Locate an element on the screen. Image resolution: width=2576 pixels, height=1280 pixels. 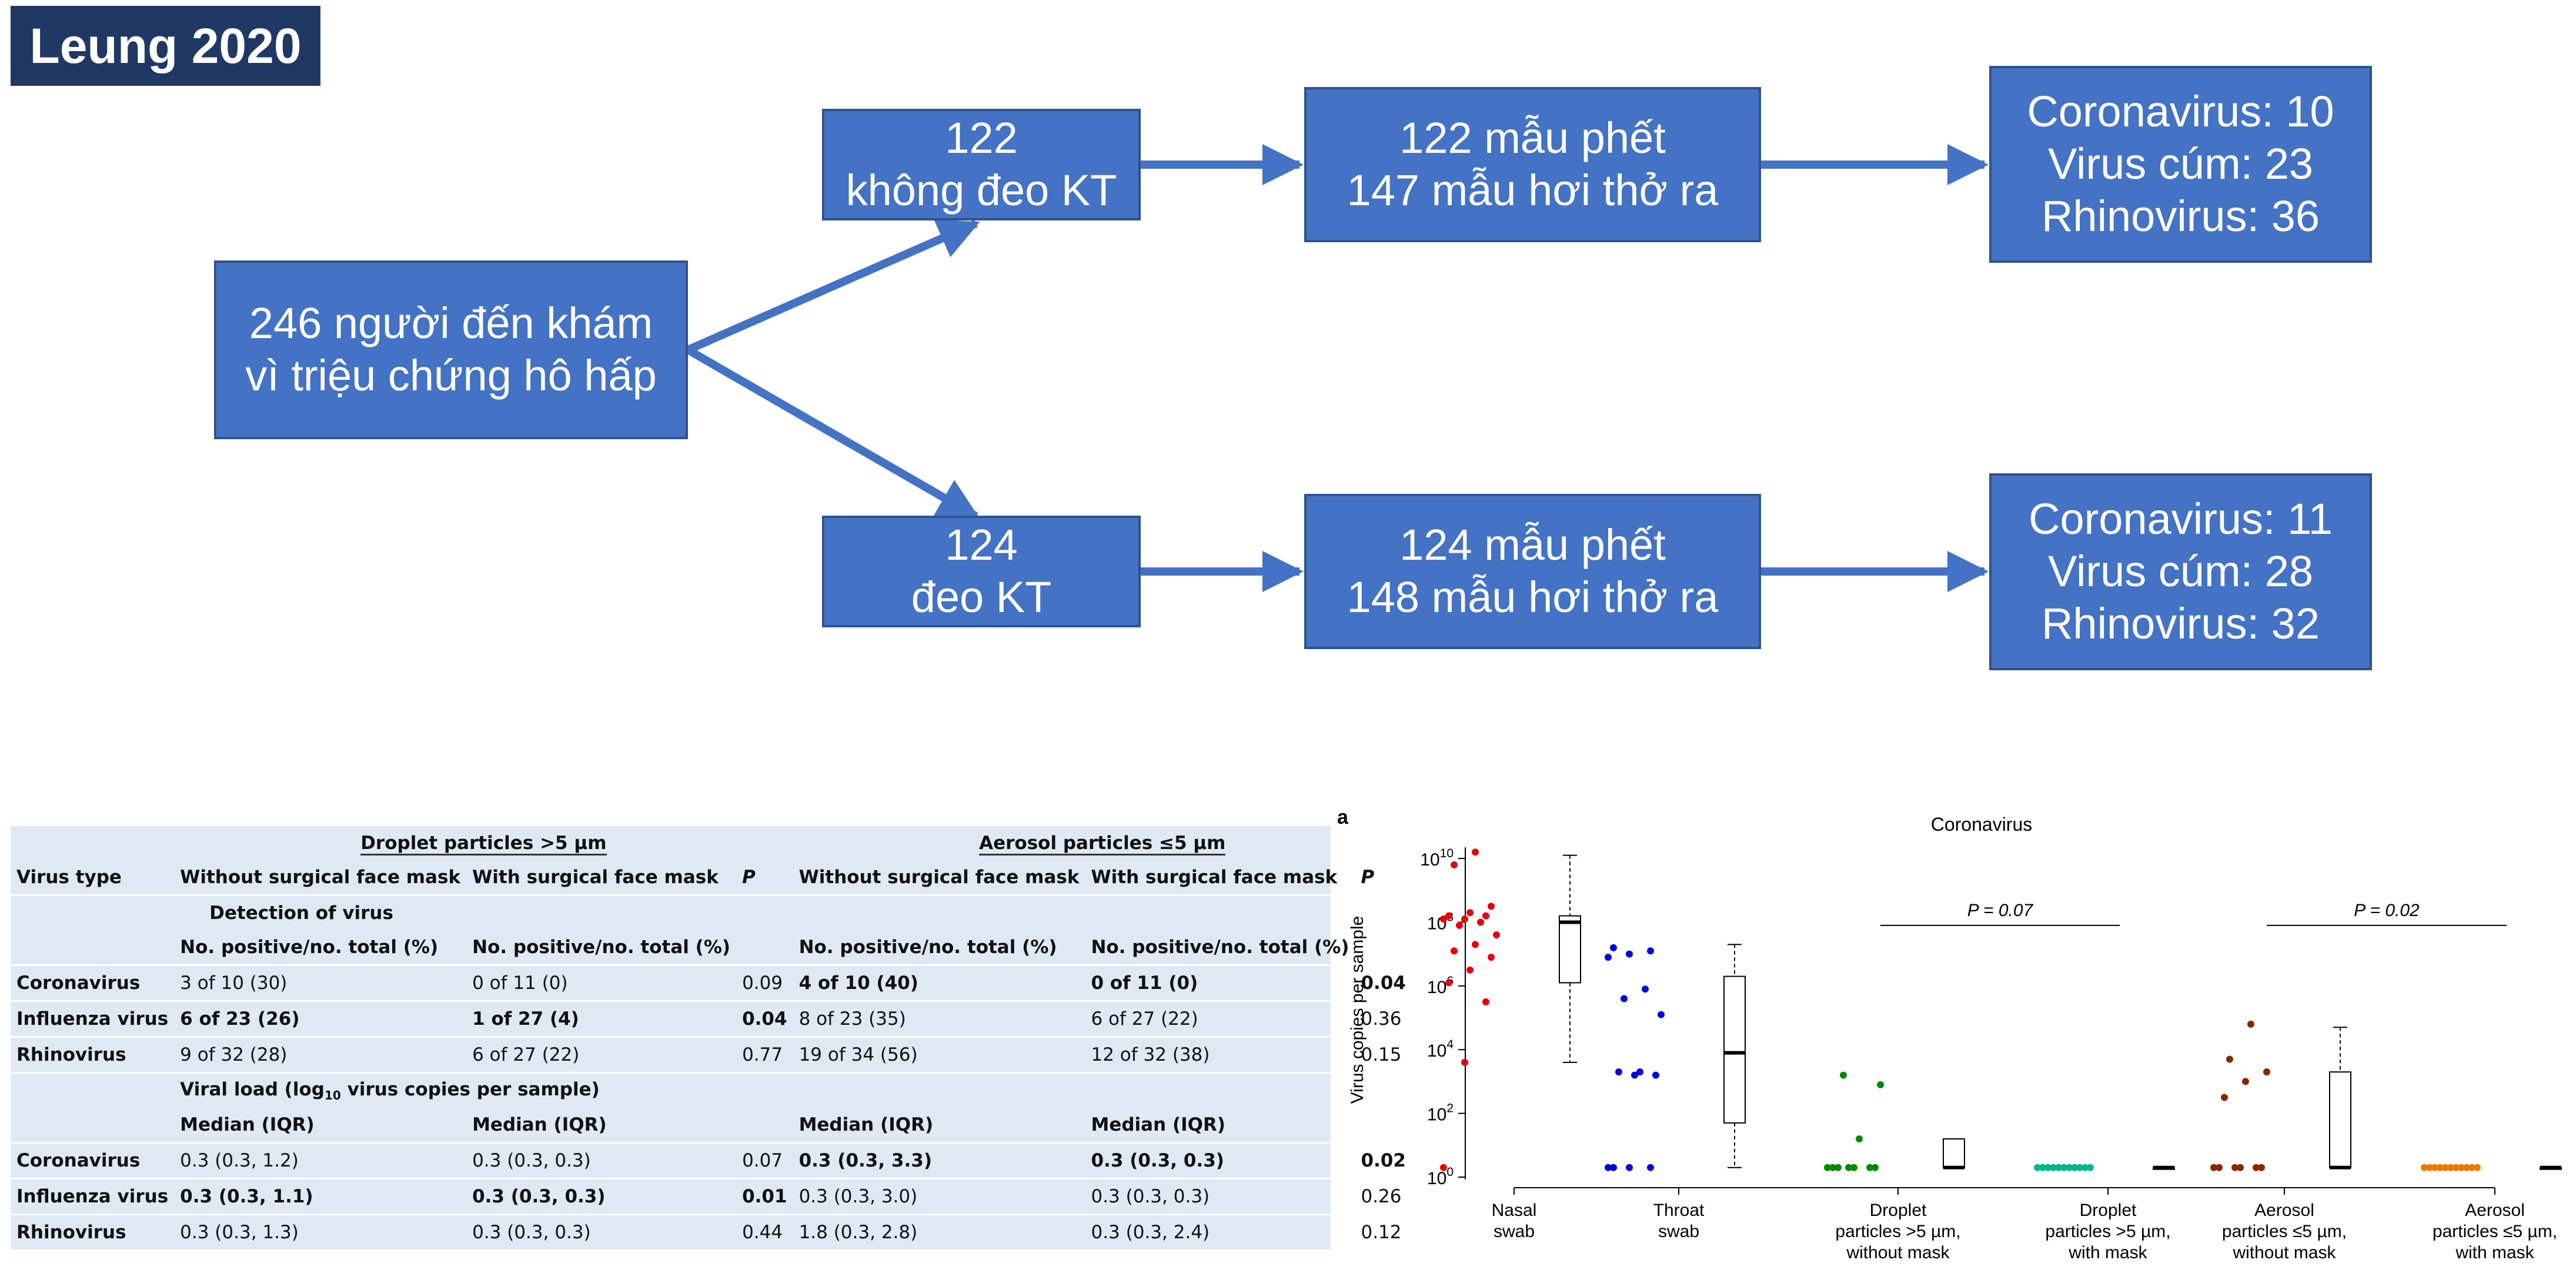
header-aerosol-with: With surgical face mask is located at coordinates (1214, 877).